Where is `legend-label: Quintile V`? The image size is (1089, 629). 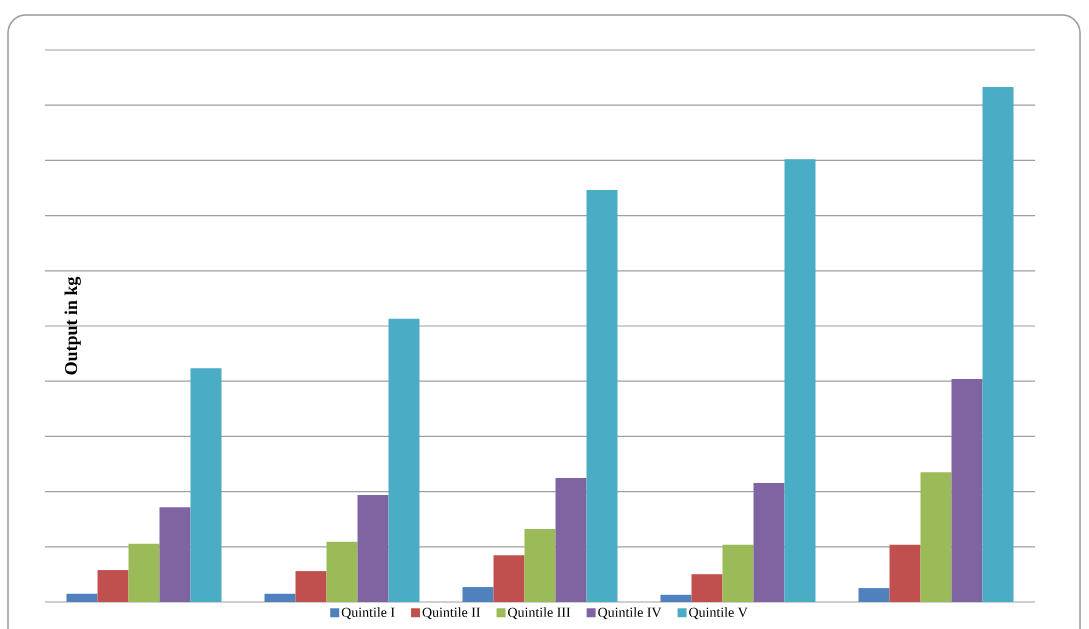 legend-label: Quintile V is located at coordinates (718, 613).